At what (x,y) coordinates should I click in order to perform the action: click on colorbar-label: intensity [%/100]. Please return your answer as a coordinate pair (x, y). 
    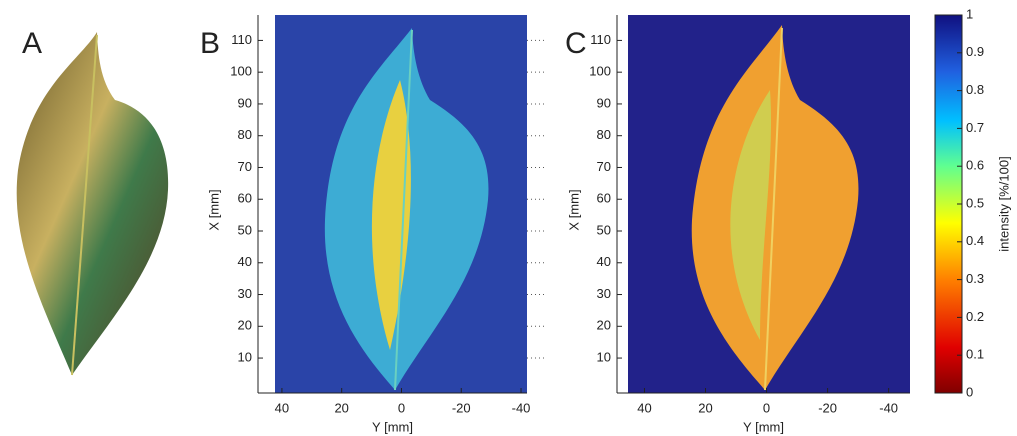
    Looking at the image, I should click on (1003, 203).